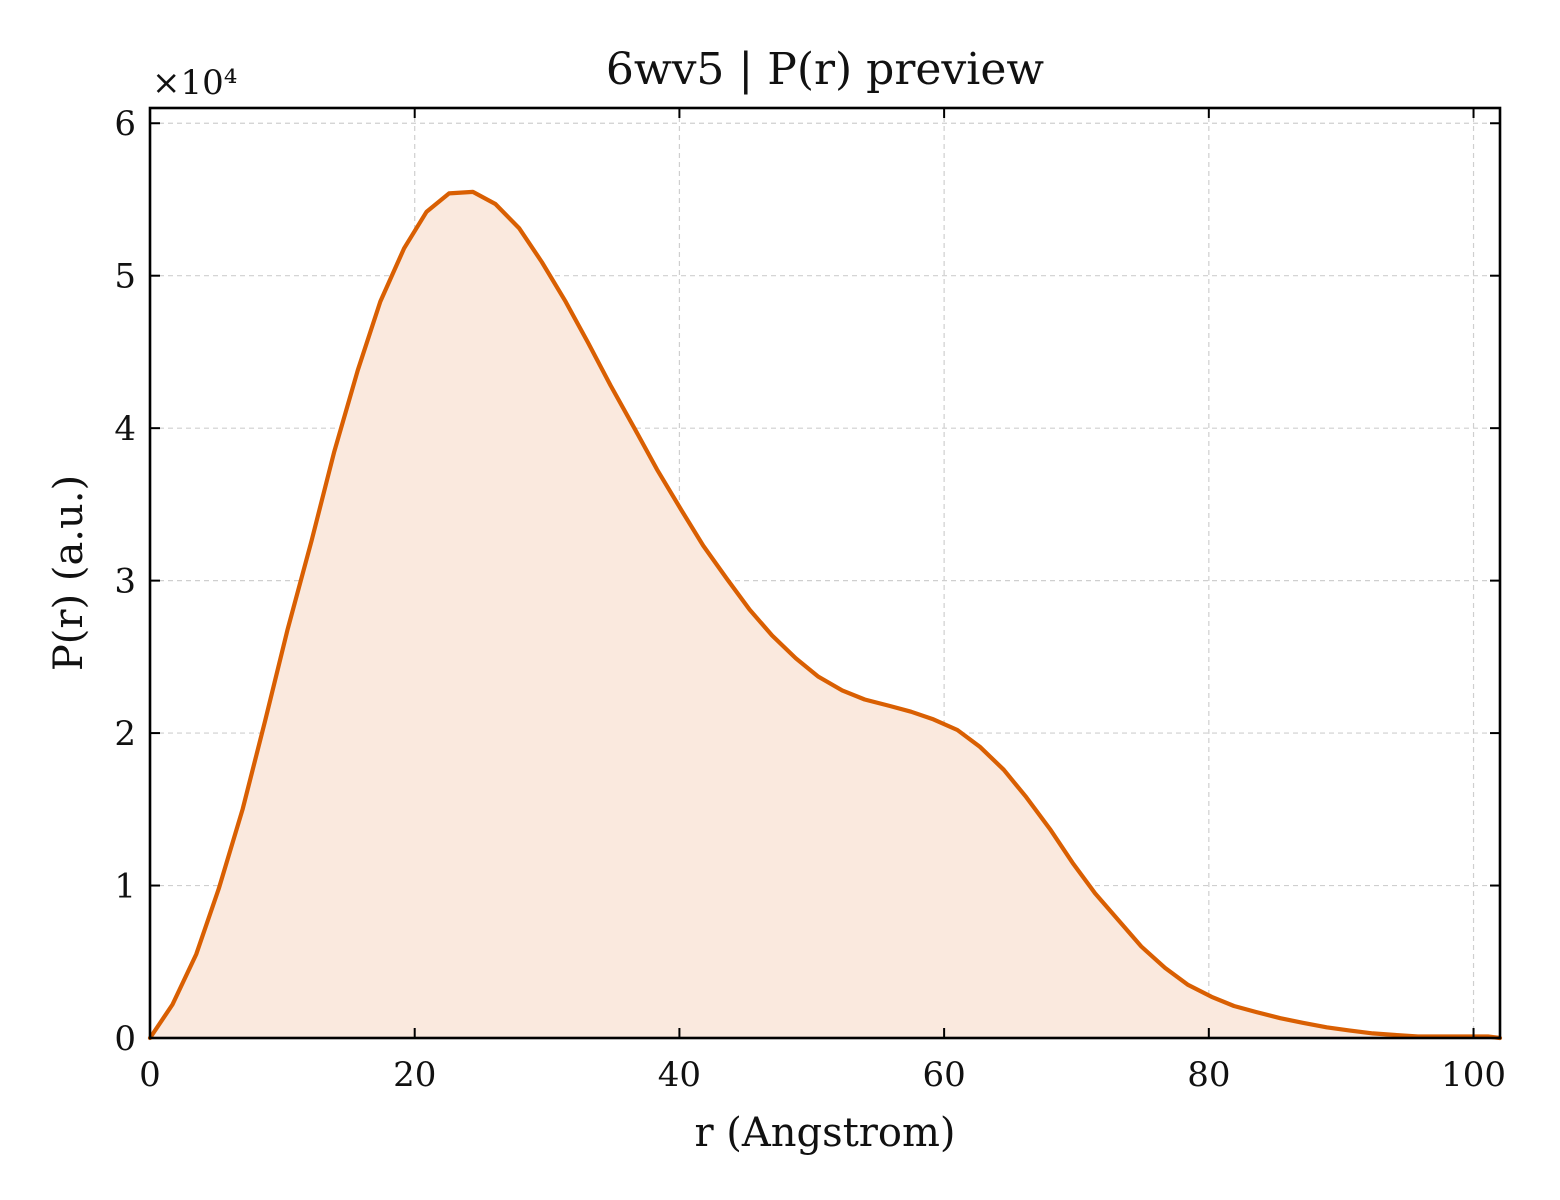 This screenshot has height=1200, width=1560. Describe the element at coordinates (125, 277) in the screenshot. I see `y-tick-label: 5` at that location.